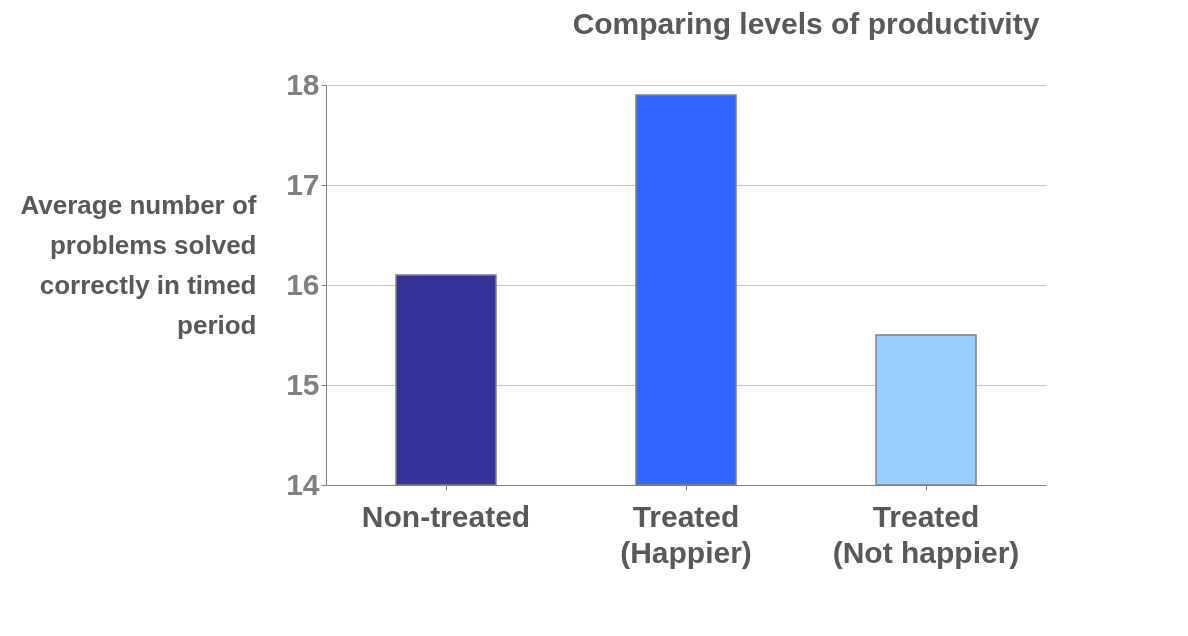 The image size is (1188, 636). Describe the element at coordinates (303, 184) in the screenshot. I see `y-tick-label: 17` at that location.